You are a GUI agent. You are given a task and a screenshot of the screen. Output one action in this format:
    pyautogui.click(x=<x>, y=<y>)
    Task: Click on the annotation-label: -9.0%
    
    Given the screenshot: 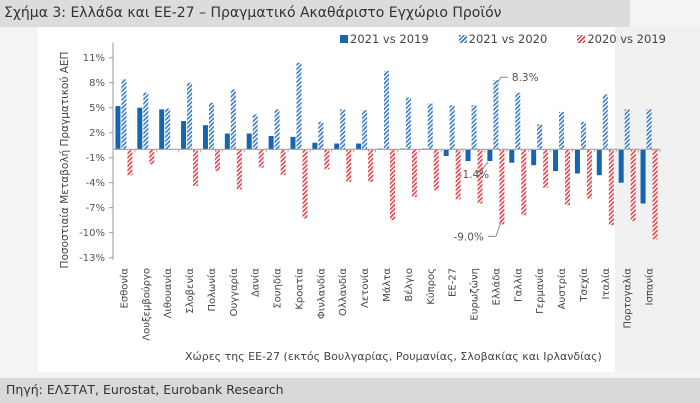 What is the action you would take?
    pyautogui.click(x=468, y=237)
    